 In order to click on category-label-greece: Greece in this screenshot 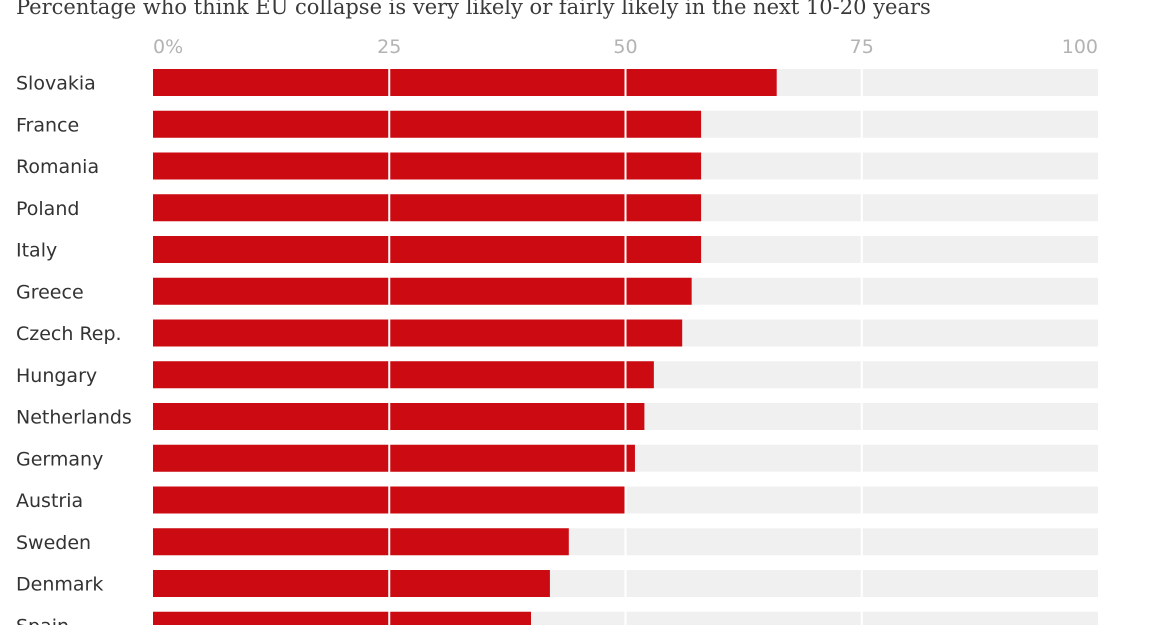, I will do `click(50, 292)`.